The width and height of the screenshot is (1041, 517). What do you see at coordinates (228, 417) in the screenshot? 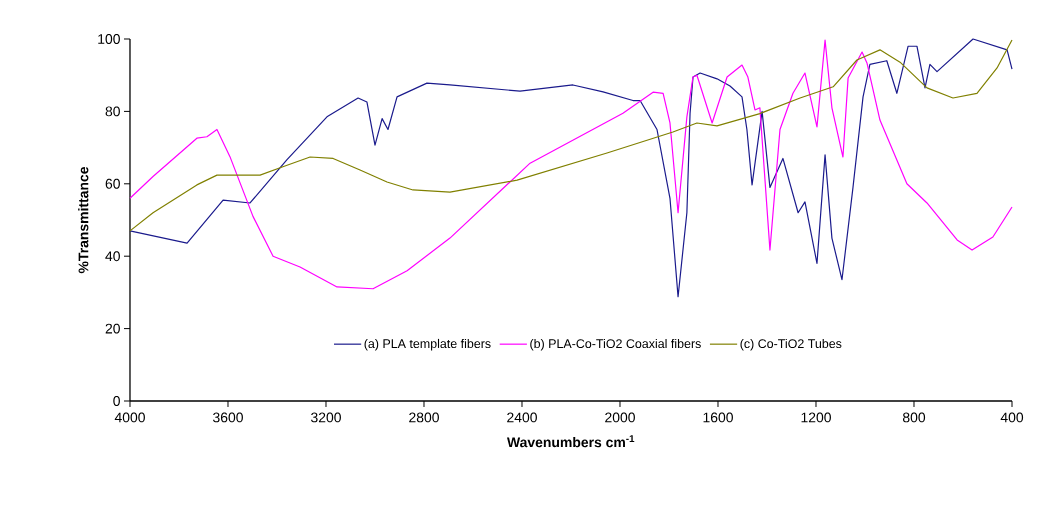
I see `x-tick-label: 3600` at bounding box center [228, 417].